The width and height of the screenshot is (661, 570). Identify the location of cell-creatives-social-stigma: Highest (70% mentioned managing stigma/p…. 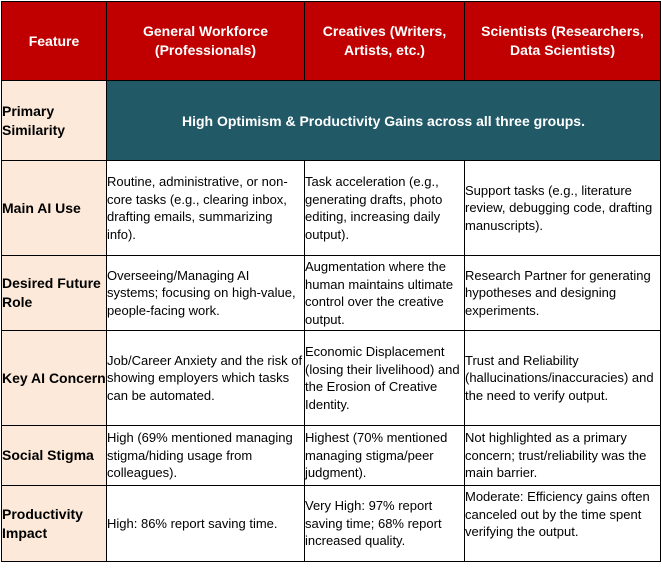
(384, 455).